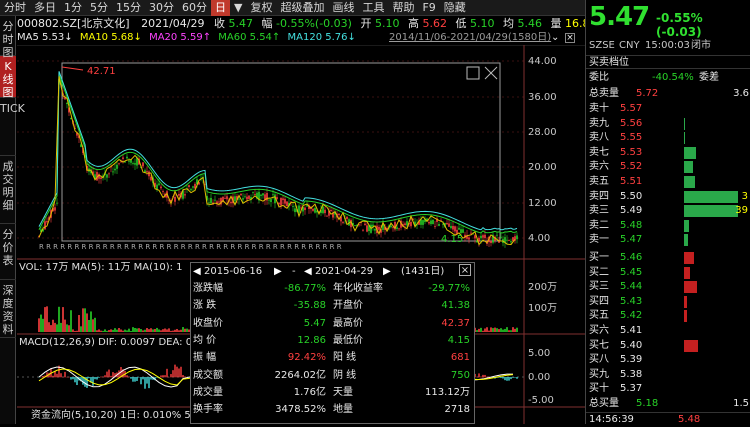  Describe the element at coordinates (604, 94) in the screenshot. I see `total-sell-label: 总卖量` at that location.